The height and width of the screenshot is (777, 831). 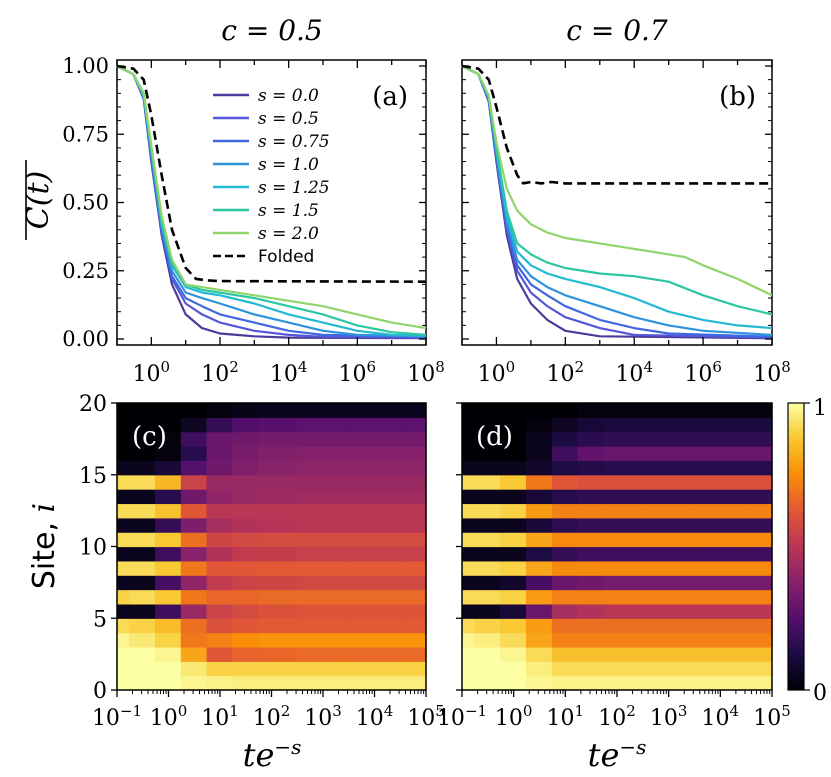 I want to click on xtick-label: 10², so click(x=617, y=716).